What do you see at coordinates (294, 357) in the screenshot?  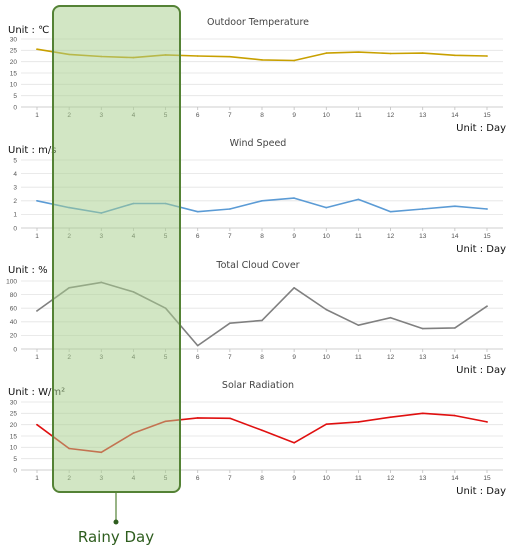 I see `cloud-cover-xtick-label: 9` at bounding box center [294, 357].